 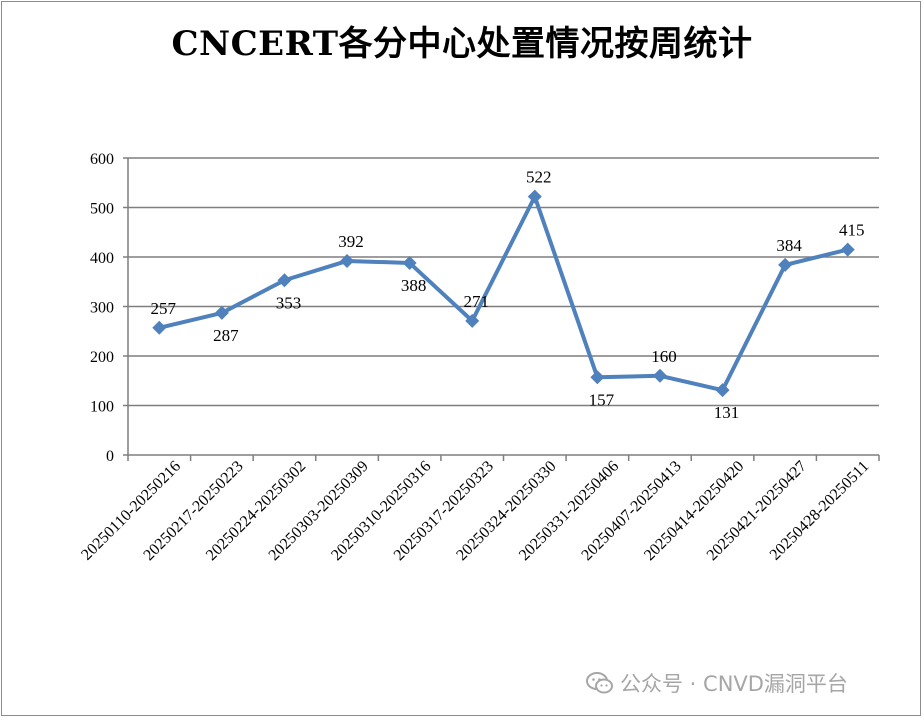 I want to click on data-label: 392, so click(x=351, y=241).